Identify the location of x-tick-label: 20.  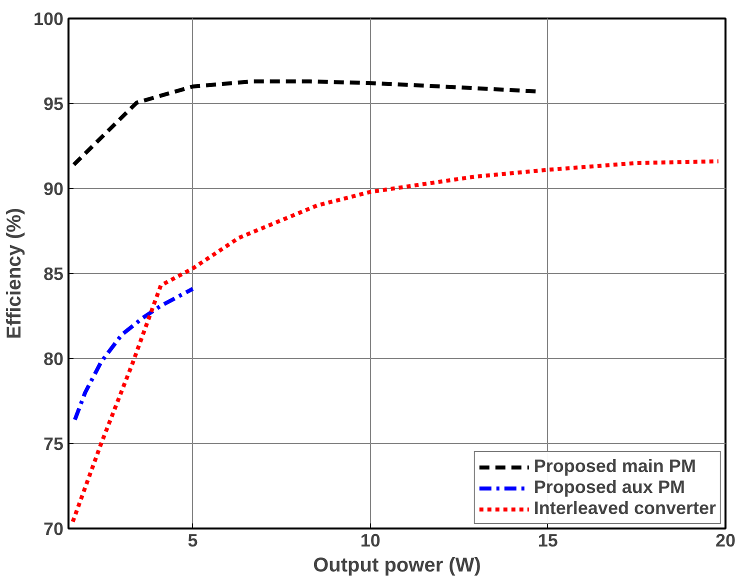
(725, 540).